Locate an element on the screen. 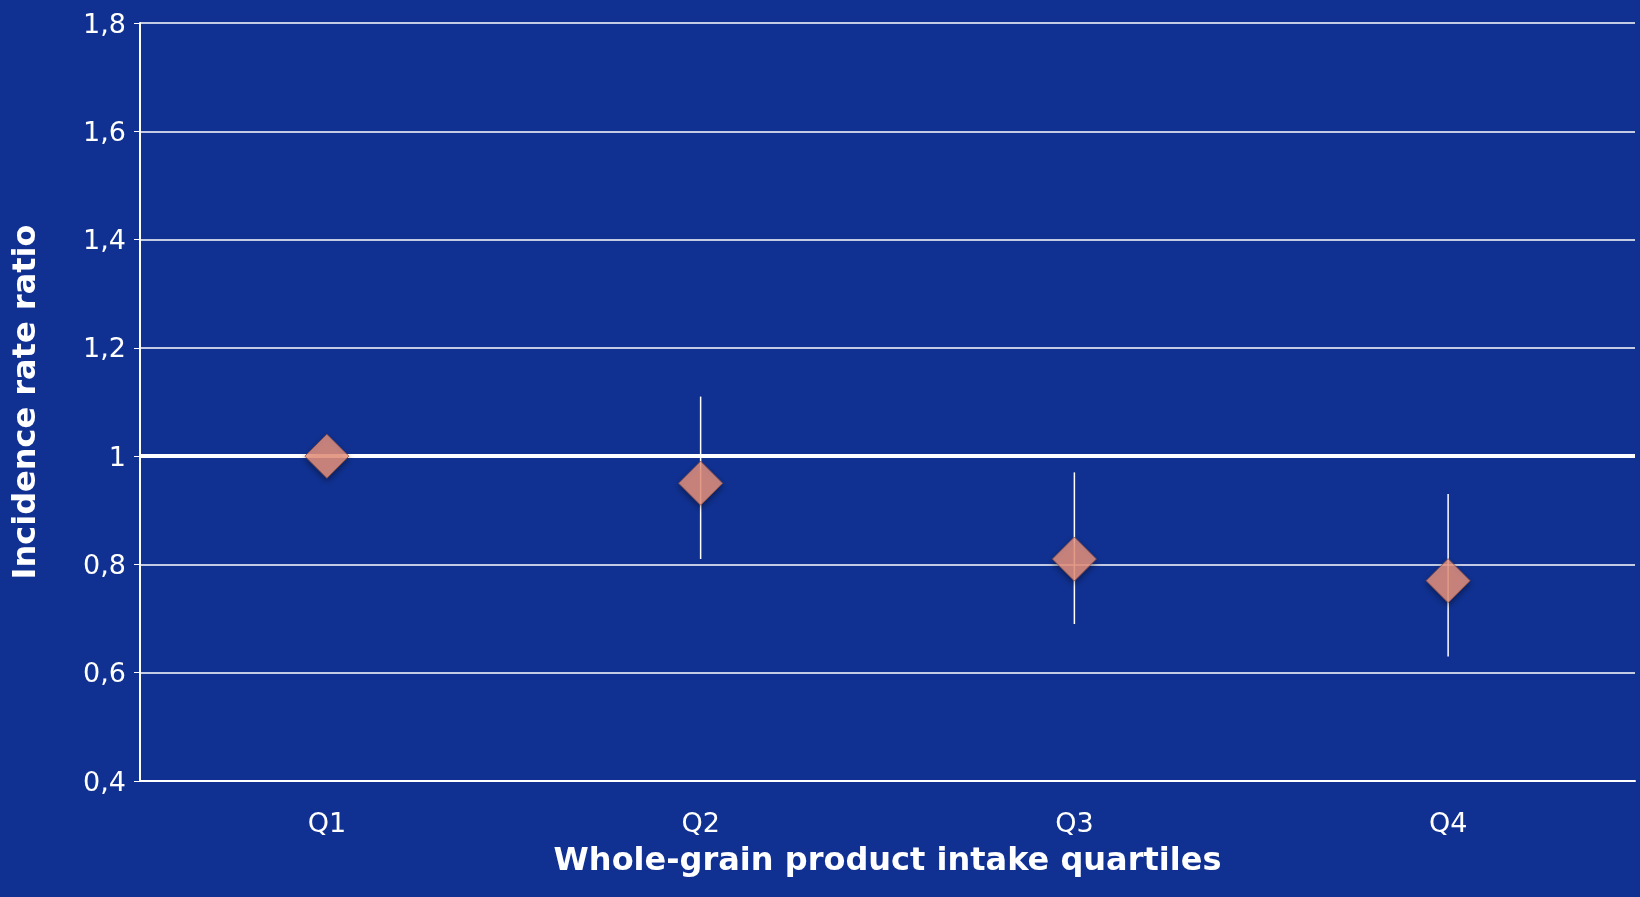 This screenshot has width=1640, height=897. y-axis-title: Incidence rate ratio is located at coordinates (24, 402).